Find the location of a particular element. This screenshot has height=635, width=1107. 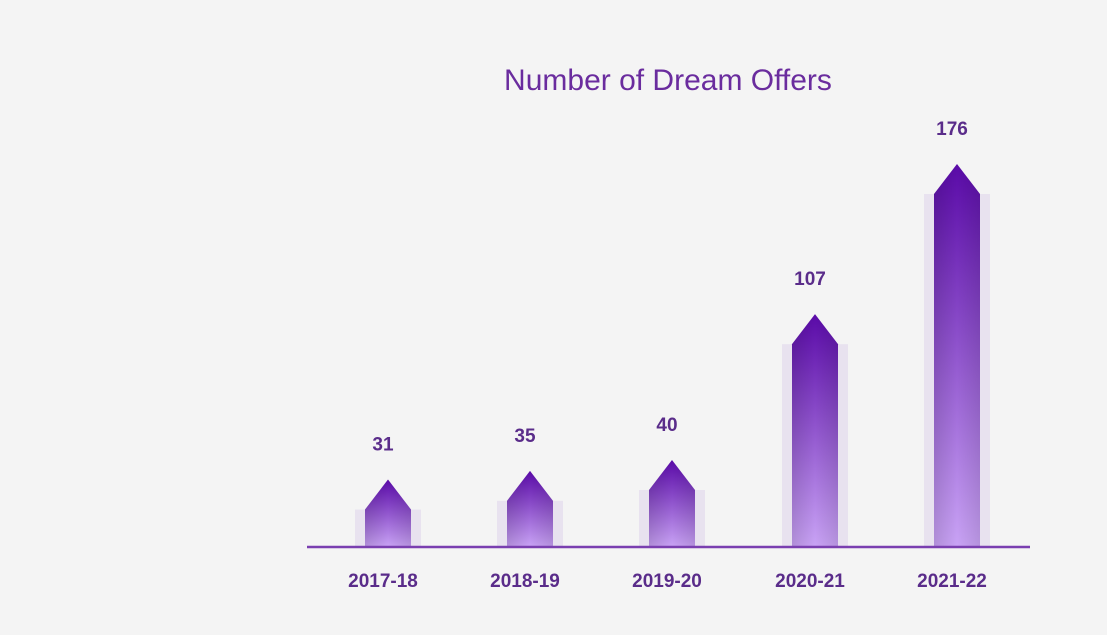

x-tick-label: 2017-18 is located at coordinates (383, 581).